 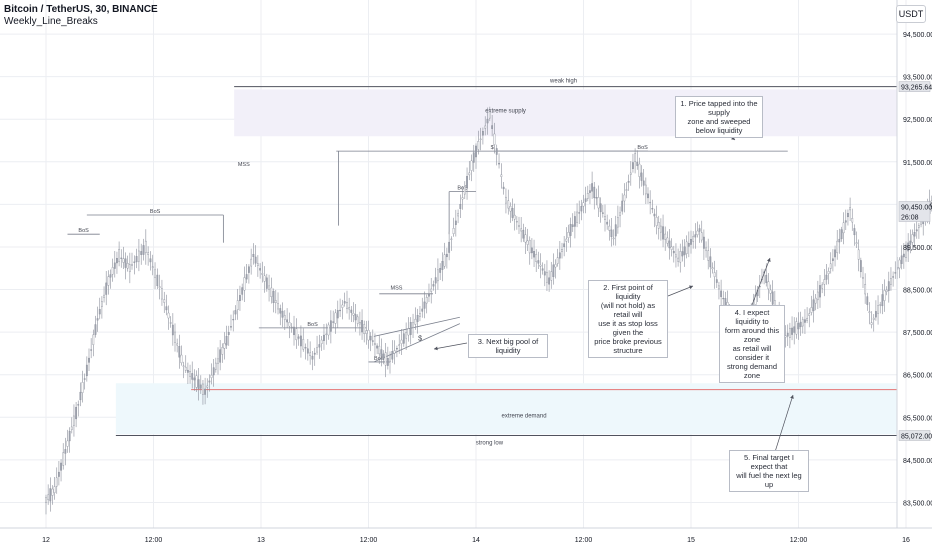 I want to click on symbol-title: Bitcoin / TetherUS, 30, BINANCE, so click(x=81, y=9).